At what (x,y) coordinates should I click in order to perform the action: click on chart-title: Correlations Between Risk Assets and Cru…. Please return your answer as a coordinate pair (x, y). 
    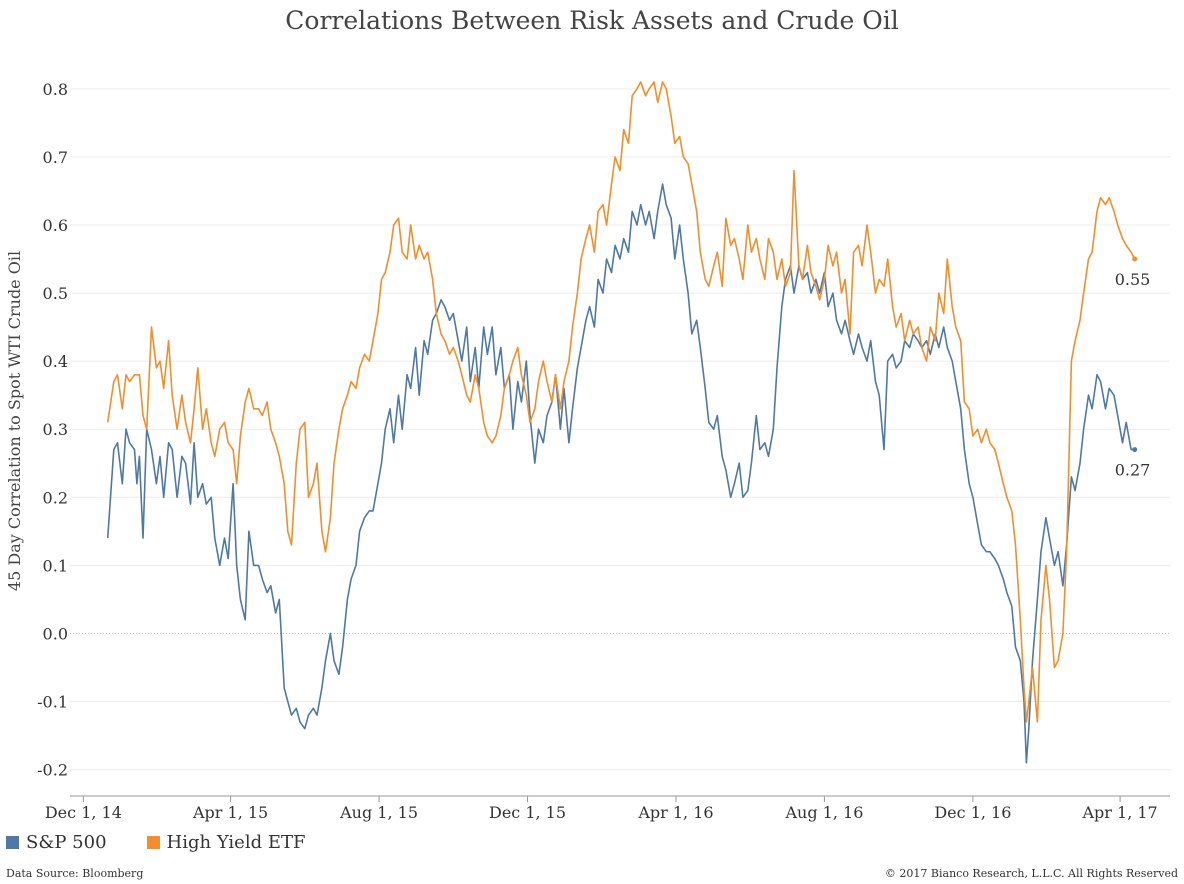
    Looking at the image, I should click on (592, 20).